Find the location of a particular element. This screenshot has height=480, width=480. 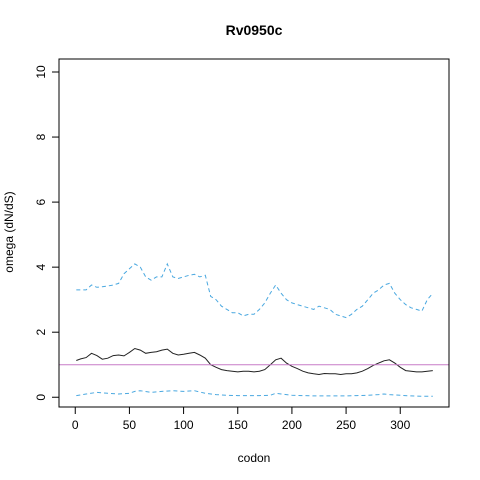

x-tick-label: 250 is located at coordinates (346, 425).